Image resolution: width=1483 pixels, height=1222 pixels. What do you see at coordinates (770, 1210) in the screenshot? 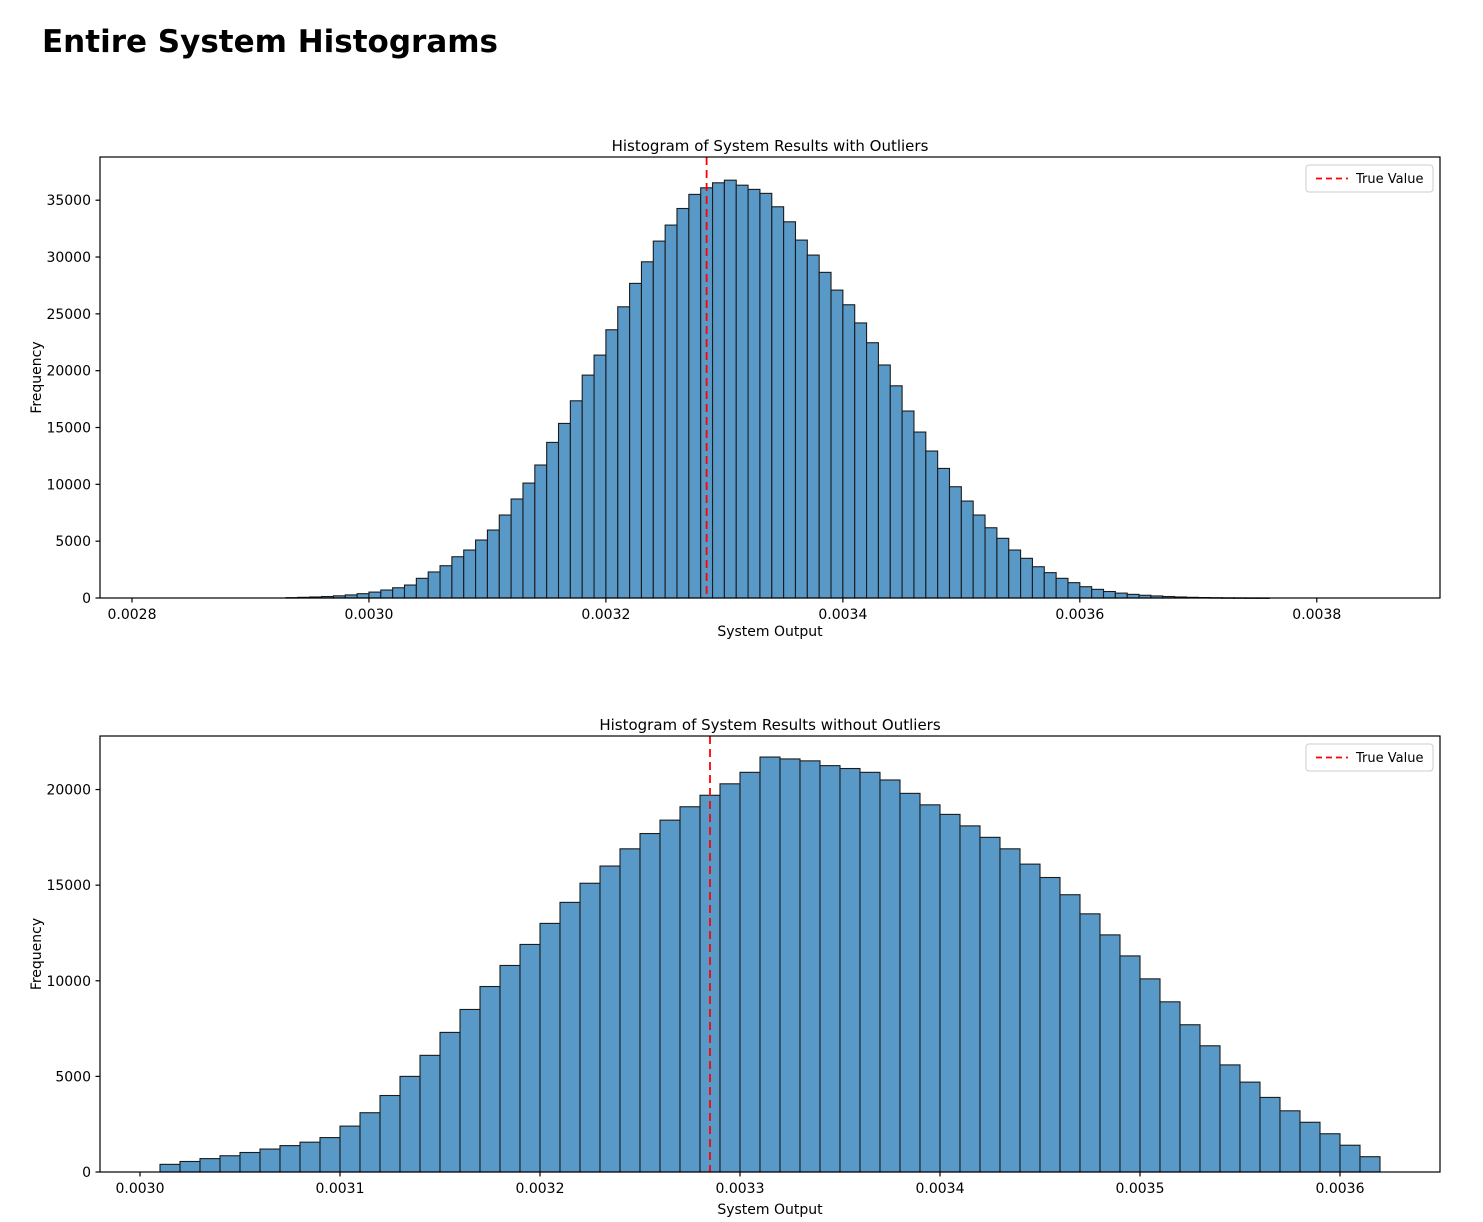
I see `x-axis-label: System Output` at bounding box center [770, 1210].